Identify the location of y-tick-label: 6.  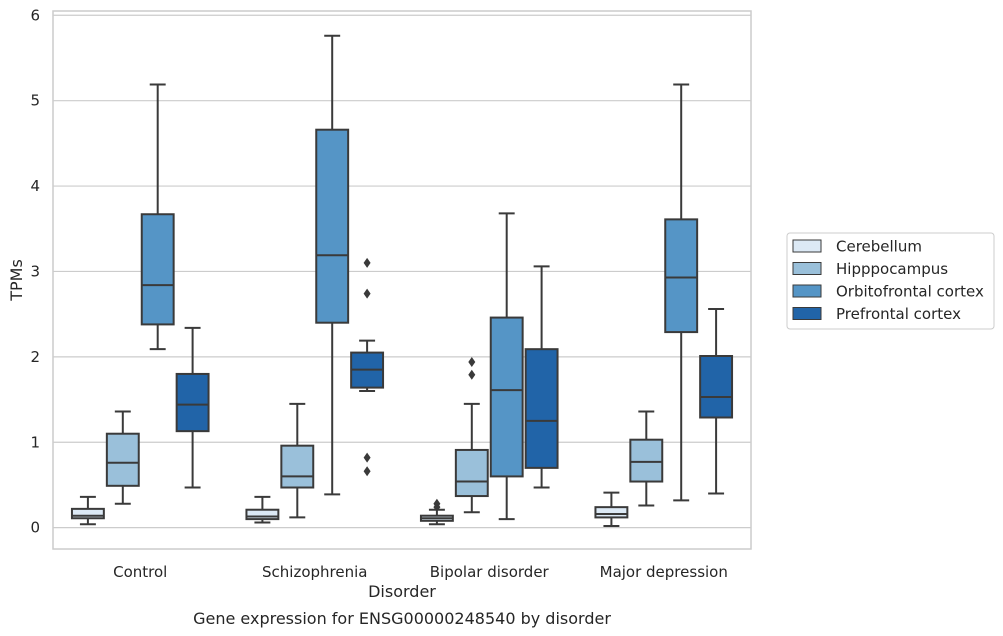
(35, 15).